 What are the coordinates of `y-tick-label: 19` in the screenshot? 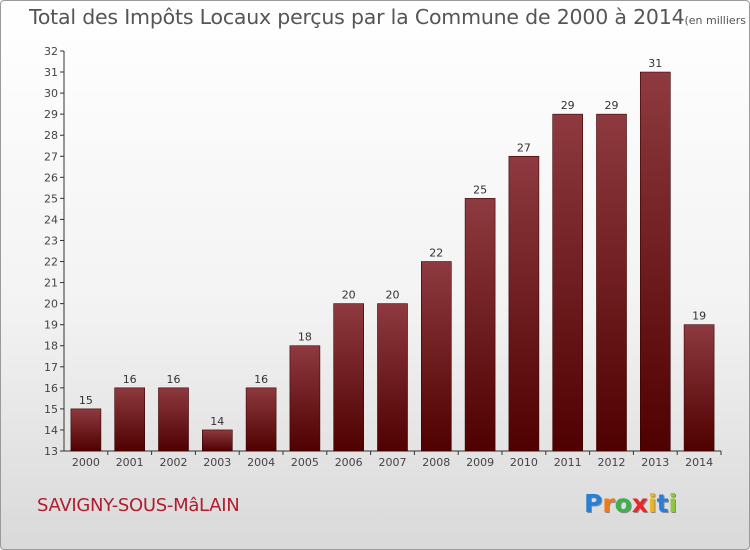 It's located at (51, 325).